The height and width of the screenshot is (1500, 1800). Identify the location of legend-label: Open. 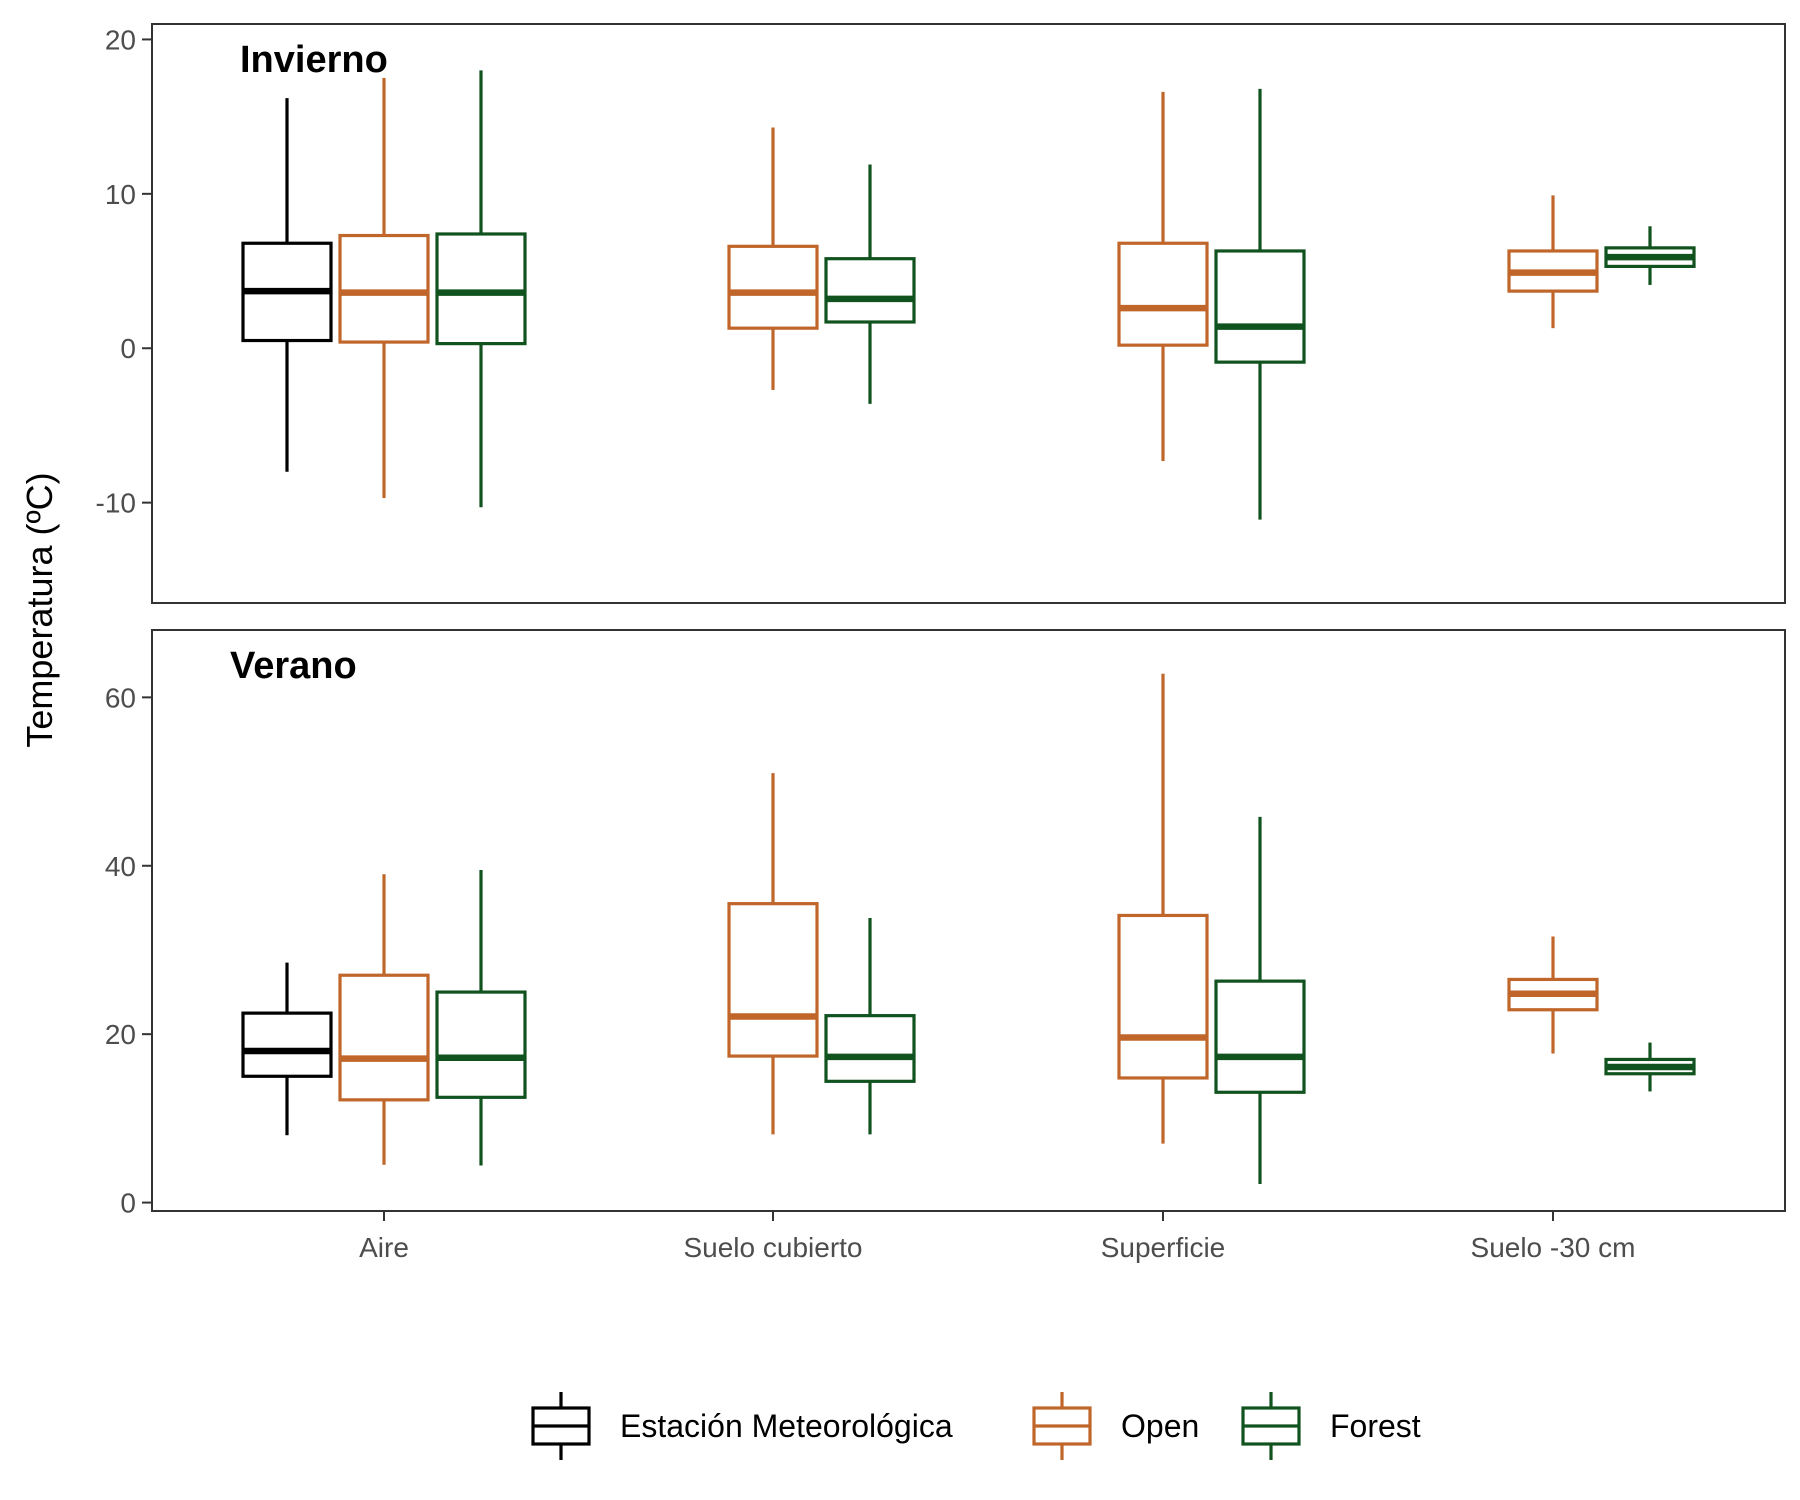
(1160, 1426).